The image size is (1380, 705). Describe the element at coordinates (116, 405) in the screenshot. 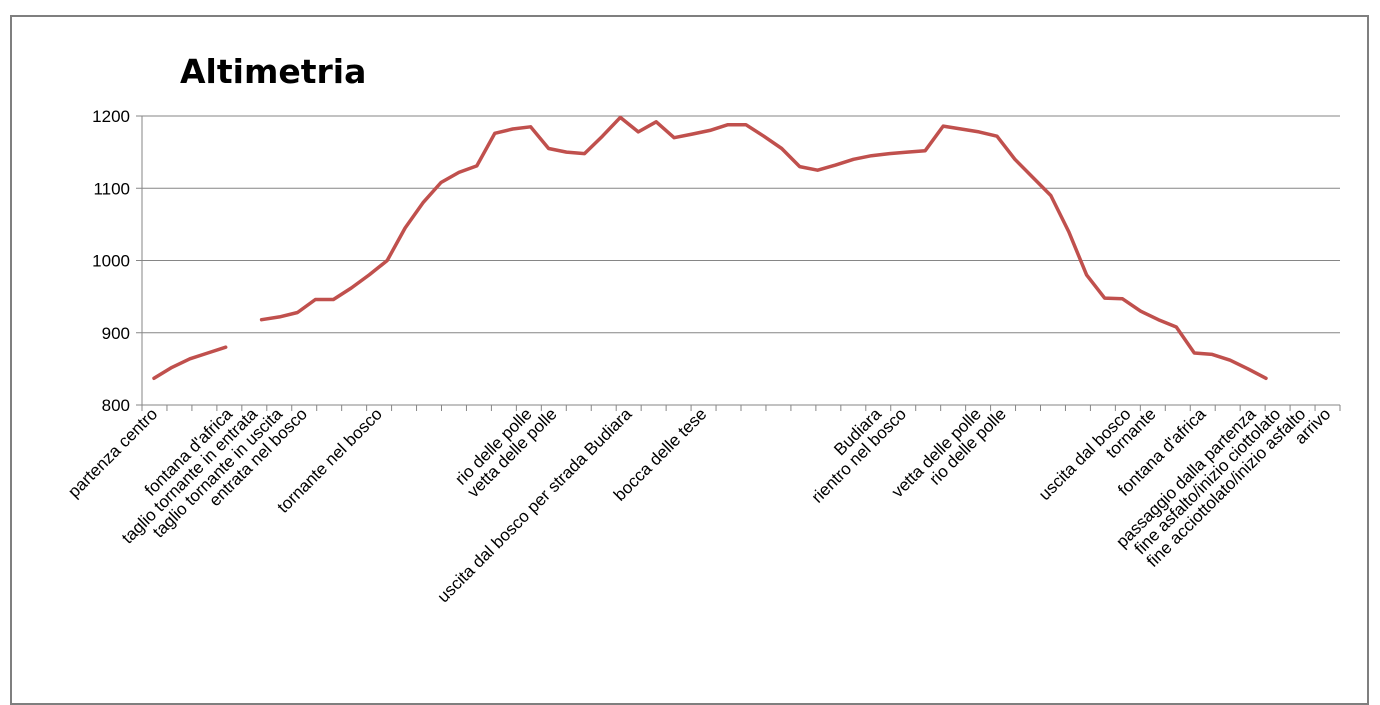

I see `y-tick-label: 800` at that location.